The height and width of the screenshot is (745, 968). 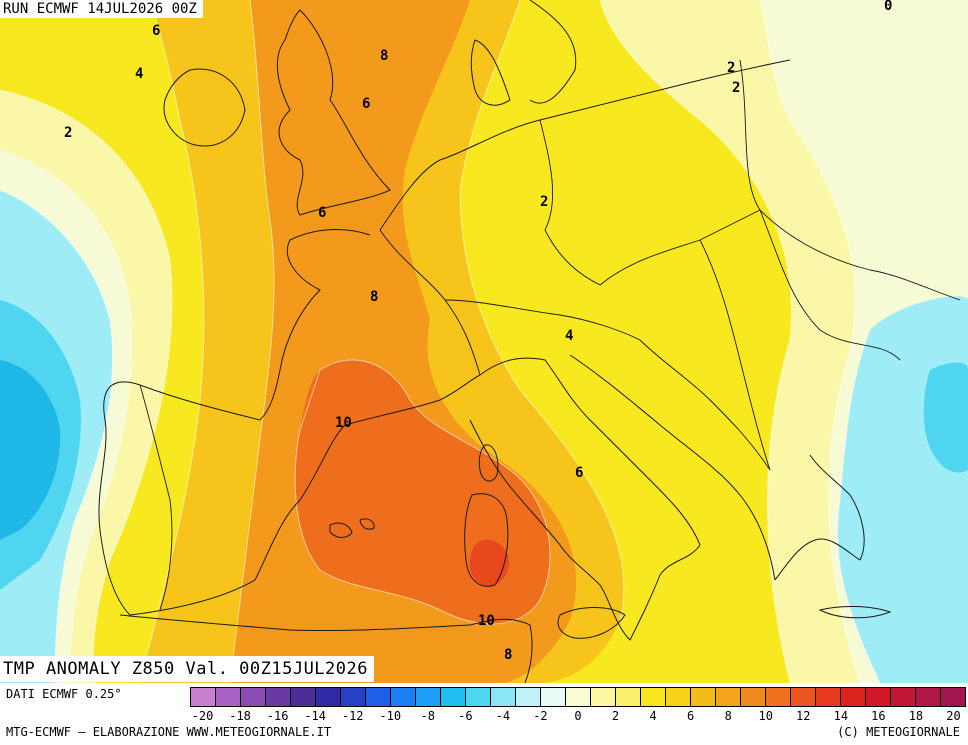 I want to click on coast-denmark, so click(x=490, y=72).